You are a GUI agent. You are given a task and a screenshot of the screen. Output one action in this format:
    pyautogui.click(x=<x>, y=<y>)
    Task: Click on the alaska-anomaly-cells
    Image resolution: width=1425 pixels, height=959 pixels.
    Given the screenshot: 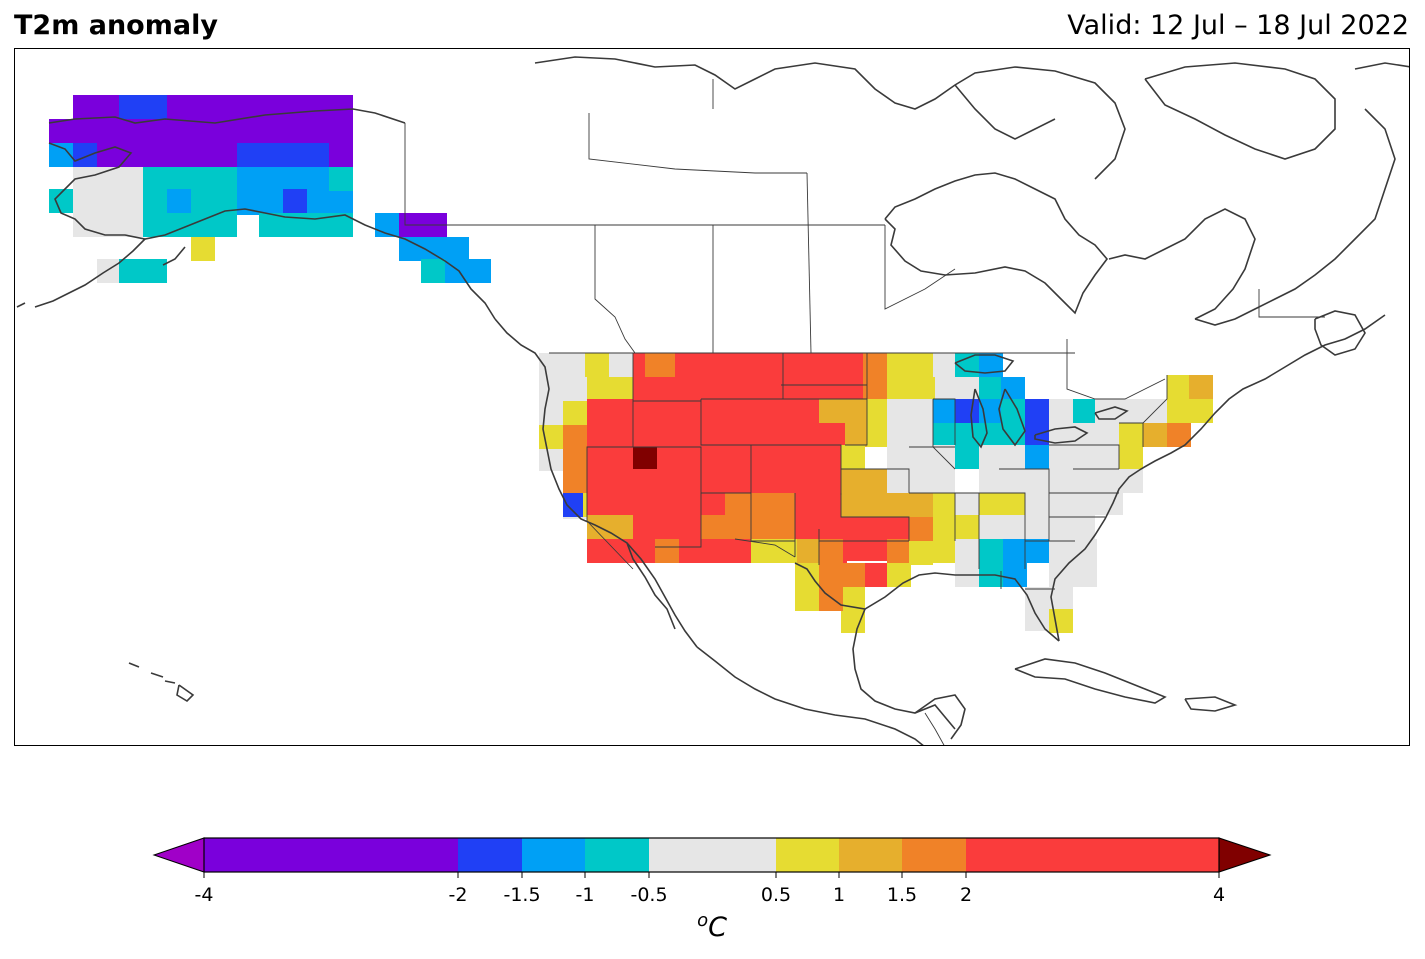 What is the action you would take?
    pyautogui.click(x=270, y=189)
    